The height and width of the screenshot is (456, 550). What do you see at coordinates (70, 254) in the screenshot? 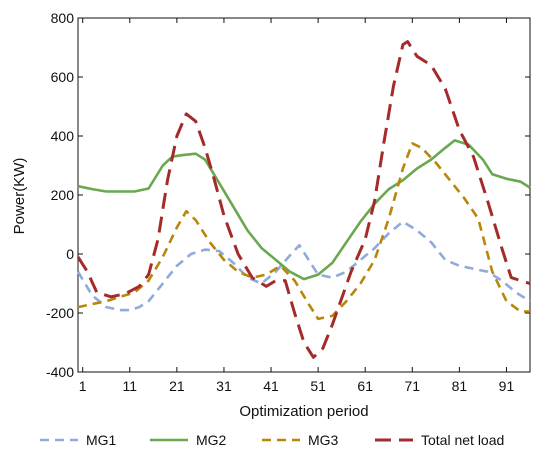
I see `y-tick-label: 0` at bounding box center [70, 254].